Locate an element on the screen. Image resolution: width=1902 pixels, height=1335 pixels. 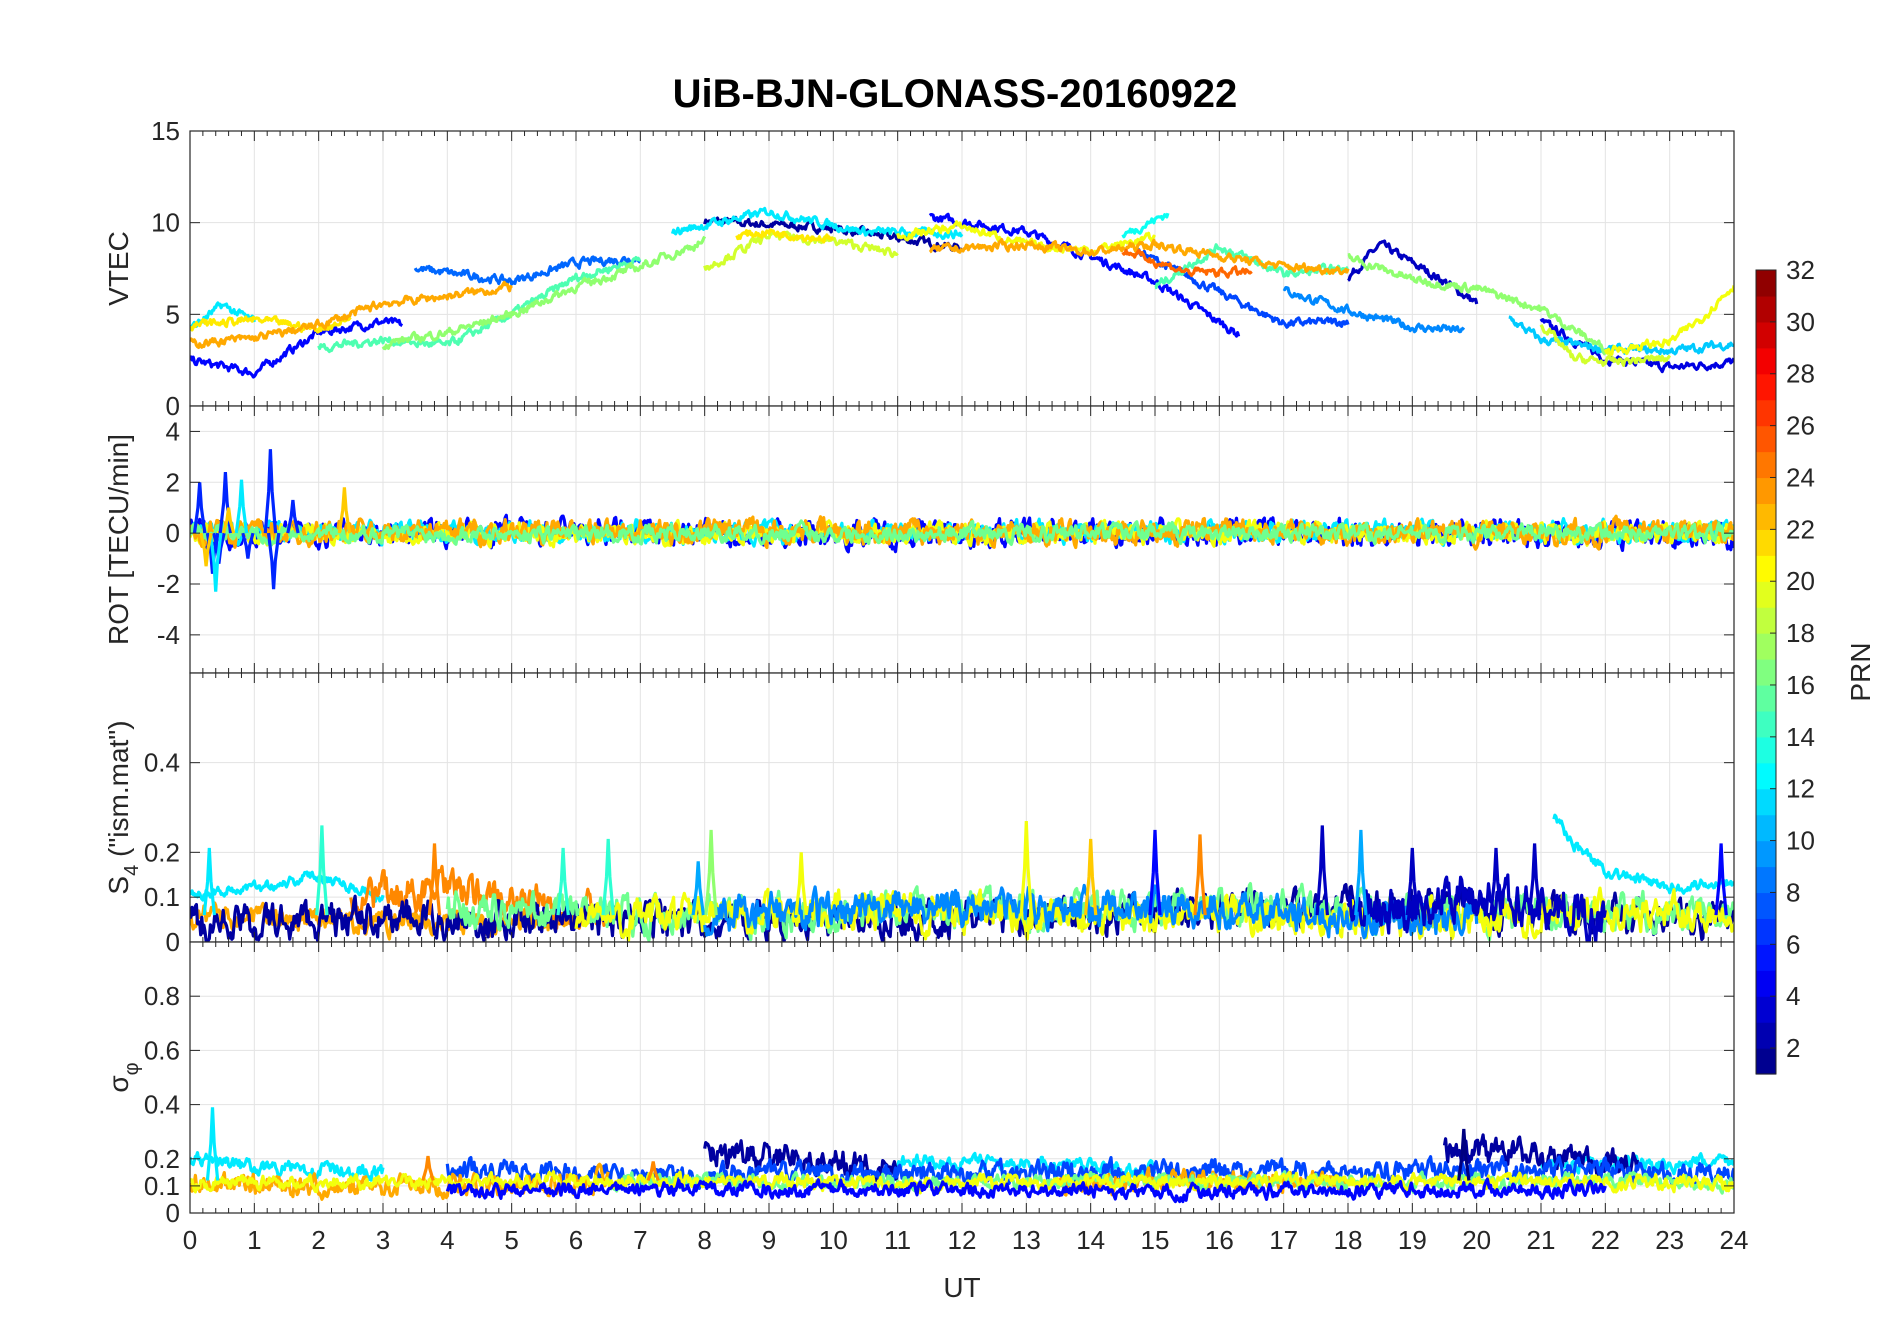
x-tick-label: 14 is located at coordinates (1090, 1240).